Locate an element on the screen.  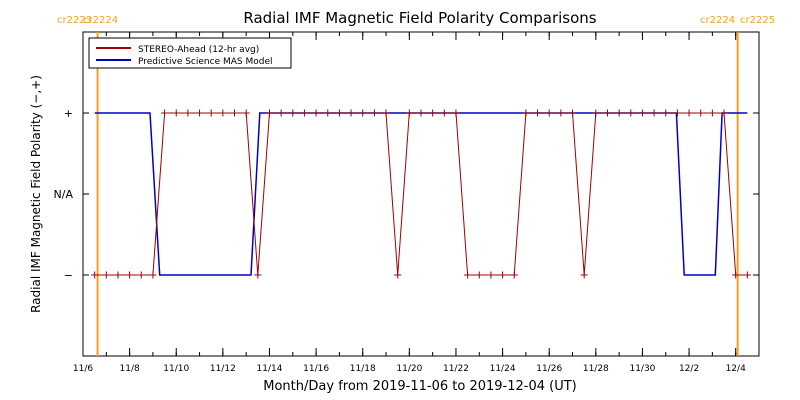
carrington-label-left-1: cr2223 is located at coordinates (74, 20).